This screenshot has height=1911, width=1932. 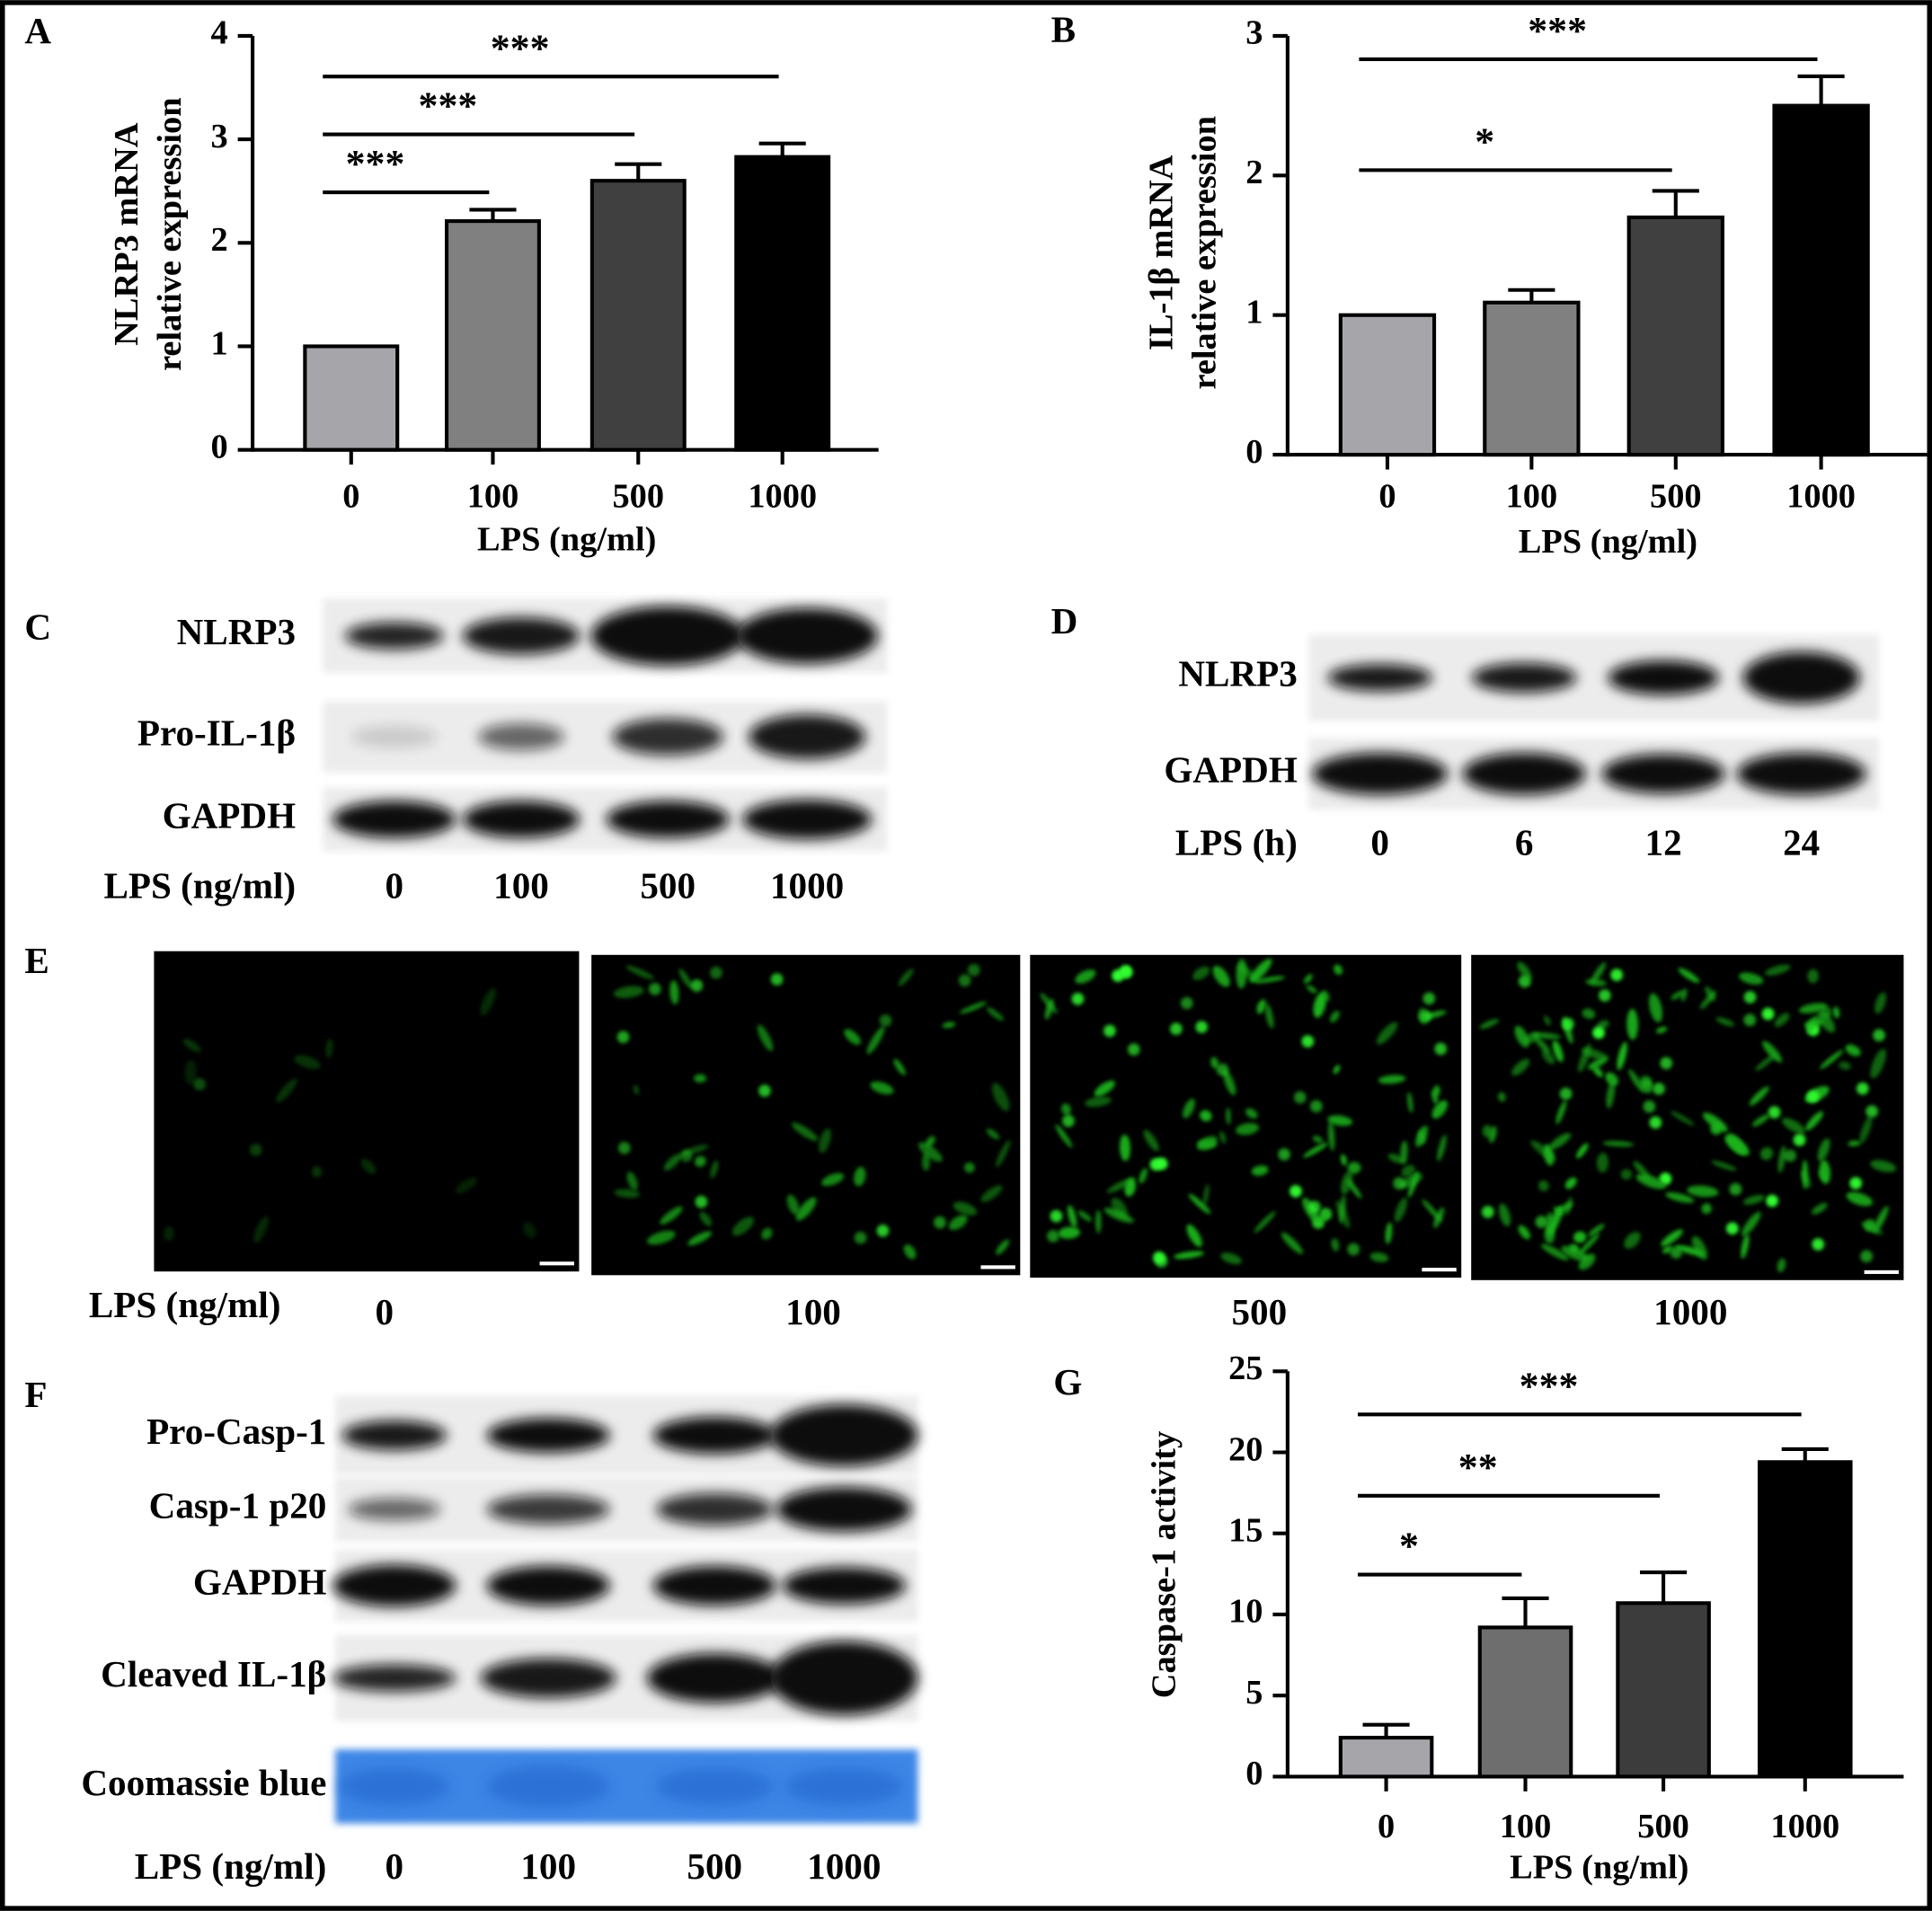 What do you see at coordinates (231, 1867) in the screenshot?
I see `blot-axis-label: LPS (ng/ml)` at bounding box center [231, 1867].